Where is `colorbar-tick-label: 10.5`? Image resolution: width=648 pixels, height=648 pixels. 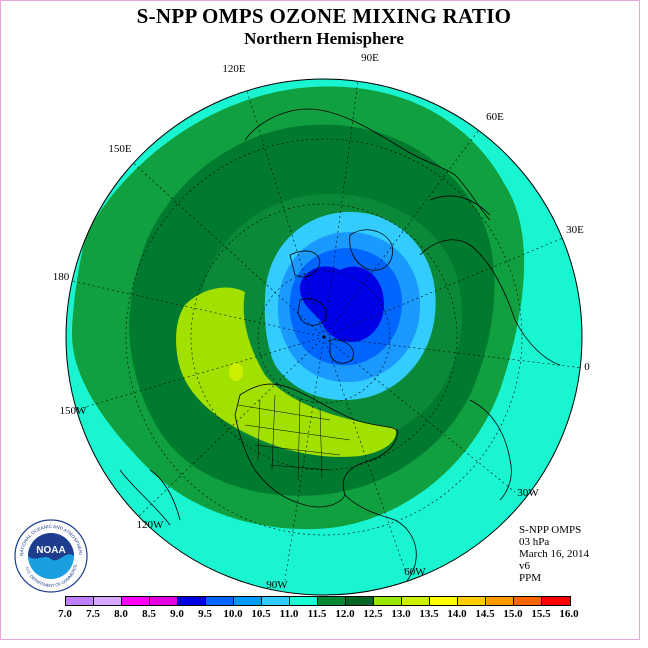
colorbar-tick-label: 10.5 is located at coordinates (261, 614).